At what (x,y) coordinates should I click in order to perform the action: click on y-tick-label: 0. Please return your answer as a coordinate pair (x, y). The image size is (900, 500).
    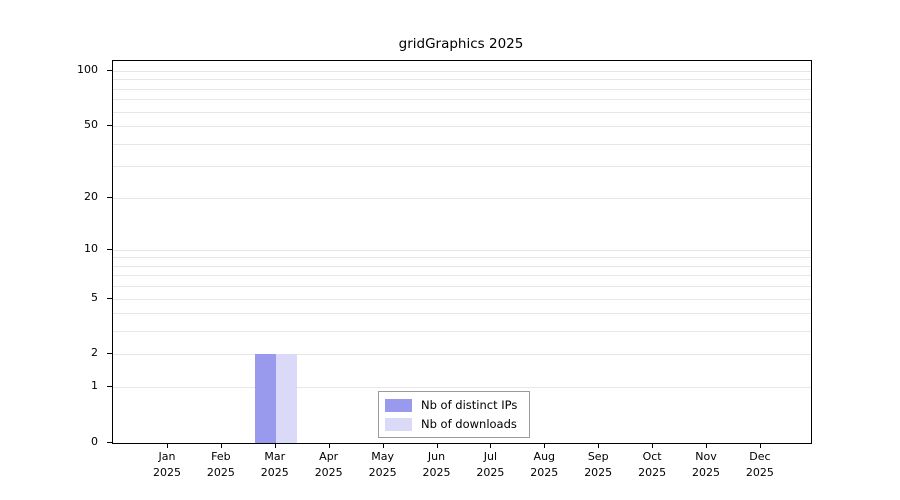
    Looking at the image, I should click on (94, 441).